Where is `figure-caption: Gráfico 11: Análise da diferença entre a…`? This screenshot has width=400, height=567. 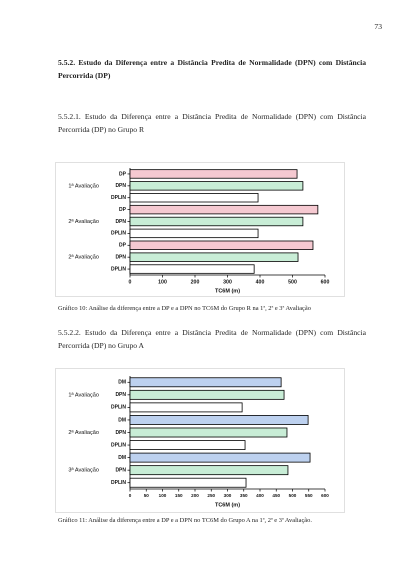 figure-caption: Gráfico 11: Análise da diferença entre a… is located at coordinates (185, 520).